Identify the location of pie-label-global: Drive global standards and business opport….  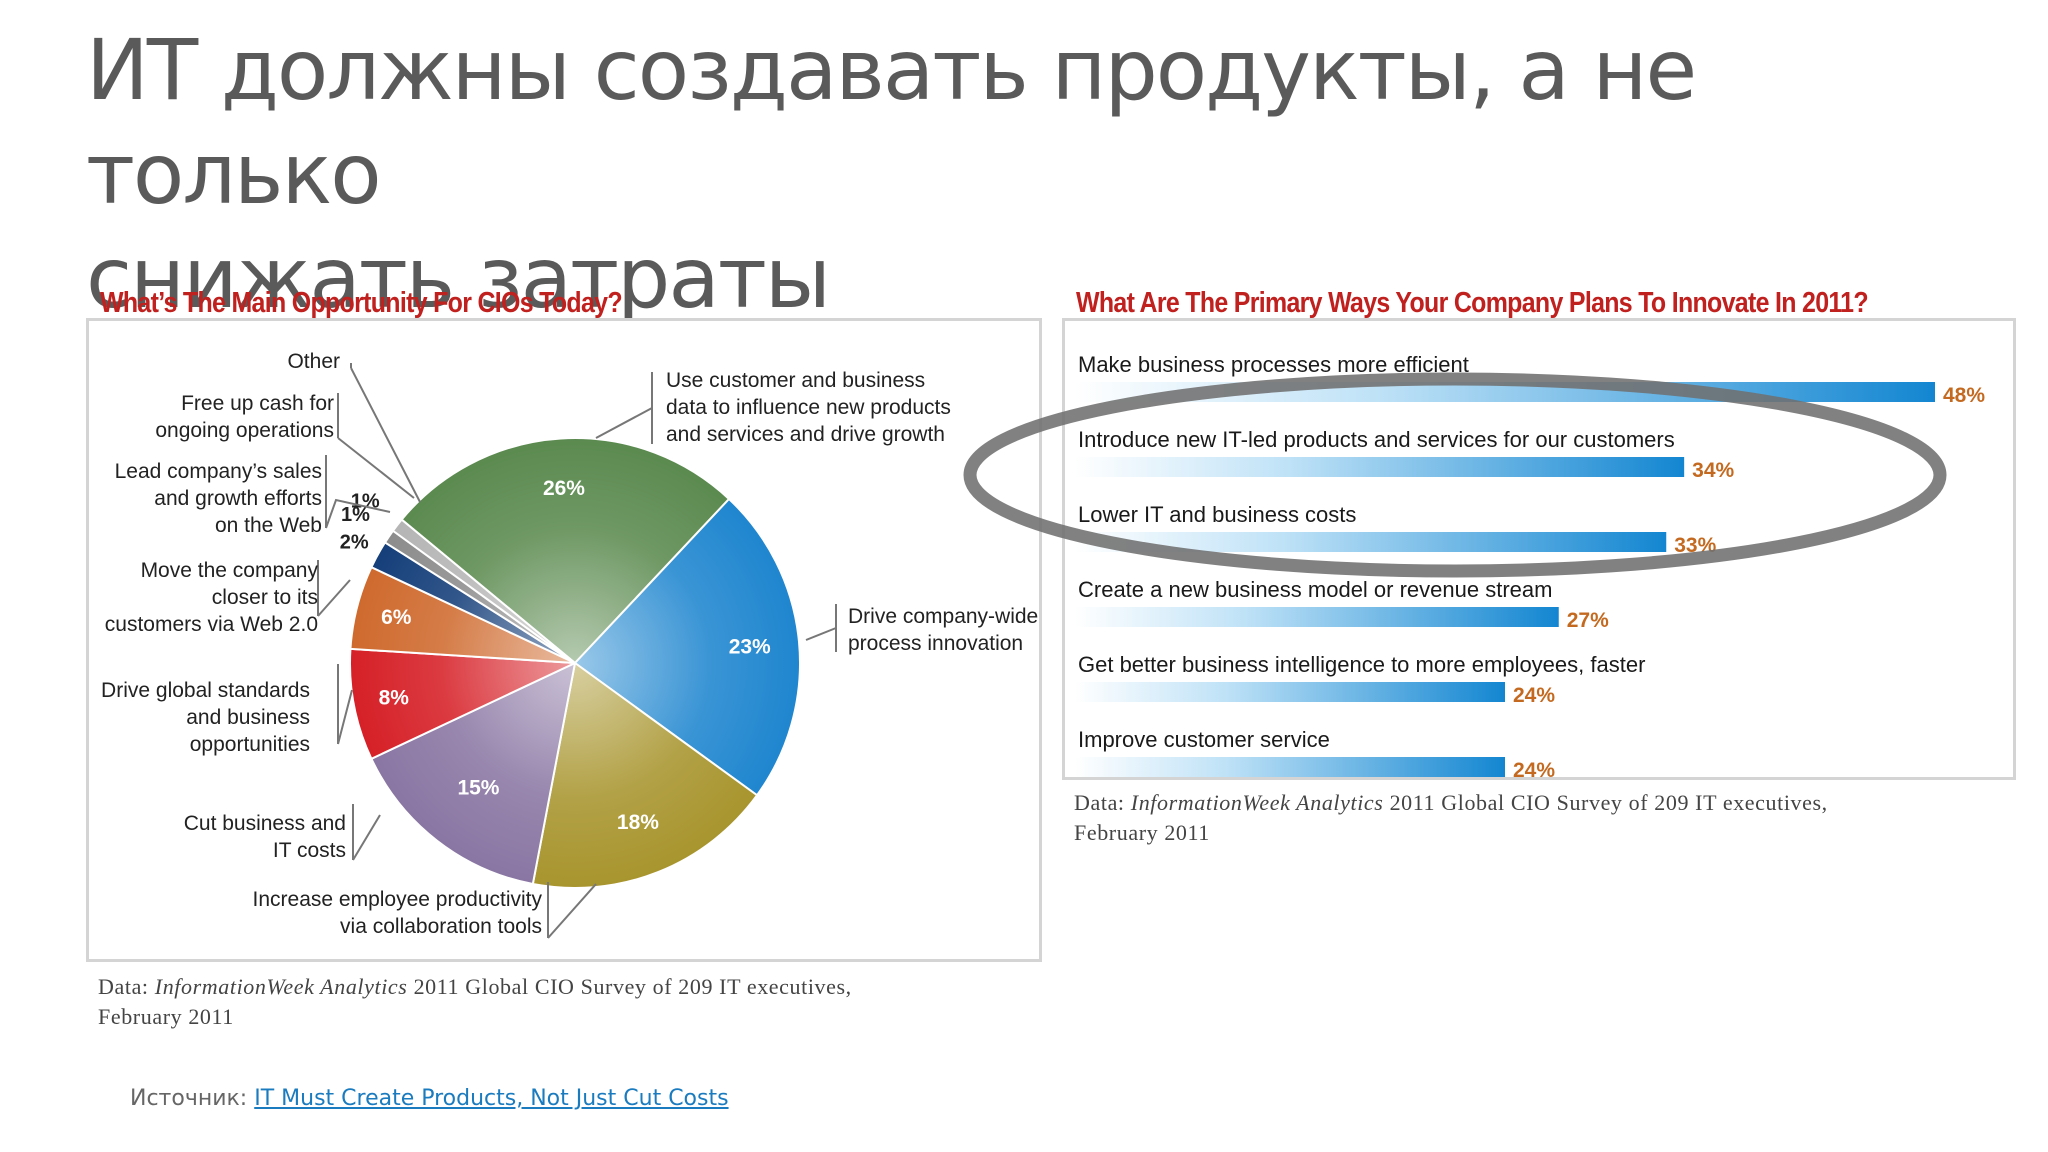
(205, 717).